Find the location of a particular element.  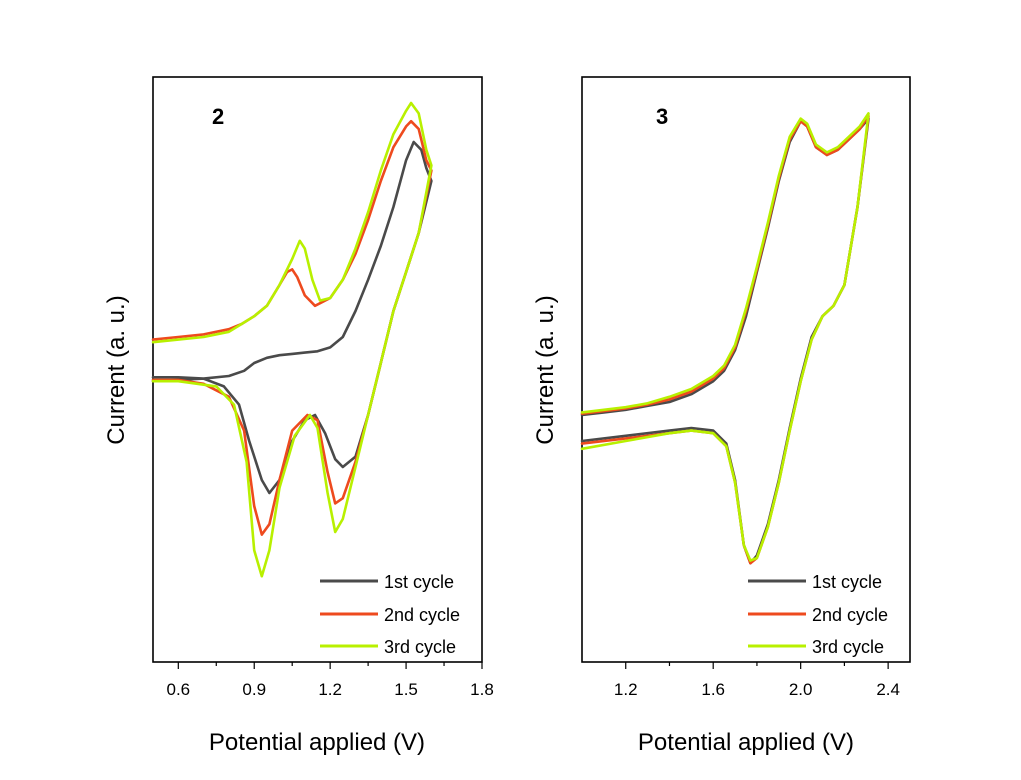

x-tick-label: 0.6 is located at coordinates (178, 689).